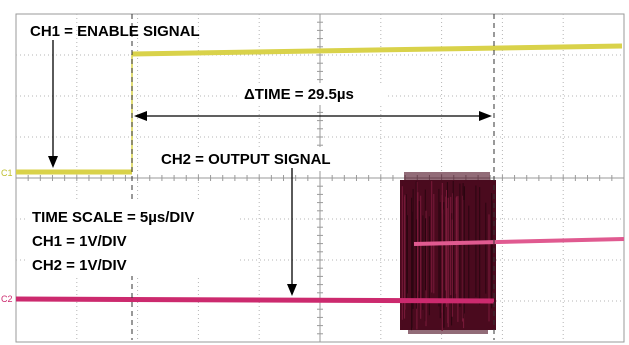  I want to click on ch2-low-segment, so click(255, 300).